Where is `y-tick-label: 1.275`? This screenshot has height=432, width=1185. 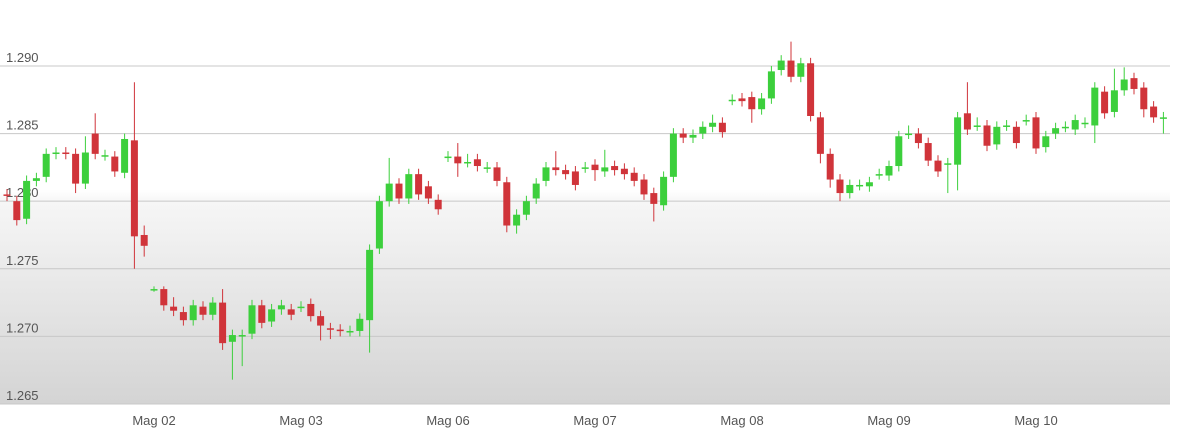 y-tick-label: 1.275 is located at coordinates (22, 260).